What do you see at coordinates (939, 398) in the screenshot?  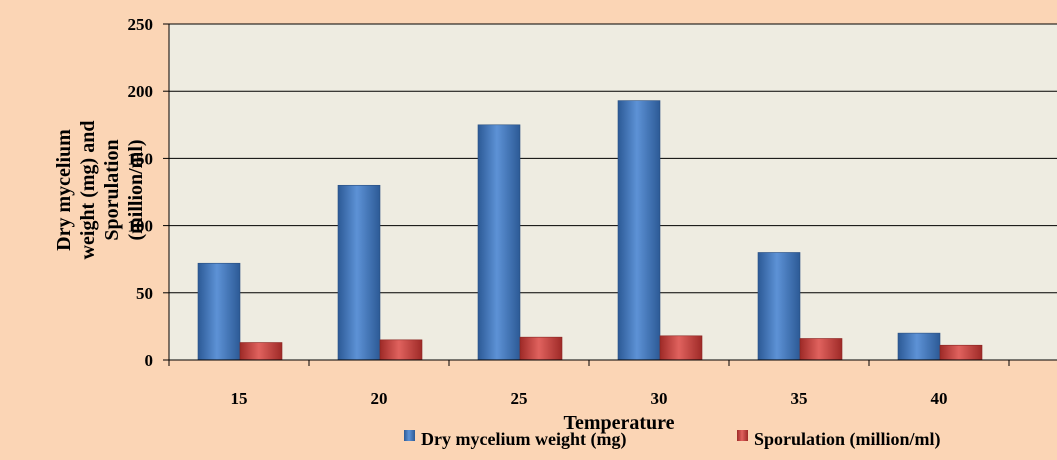 I see `x-tick-label: 40` at bounding box center [939, 398].